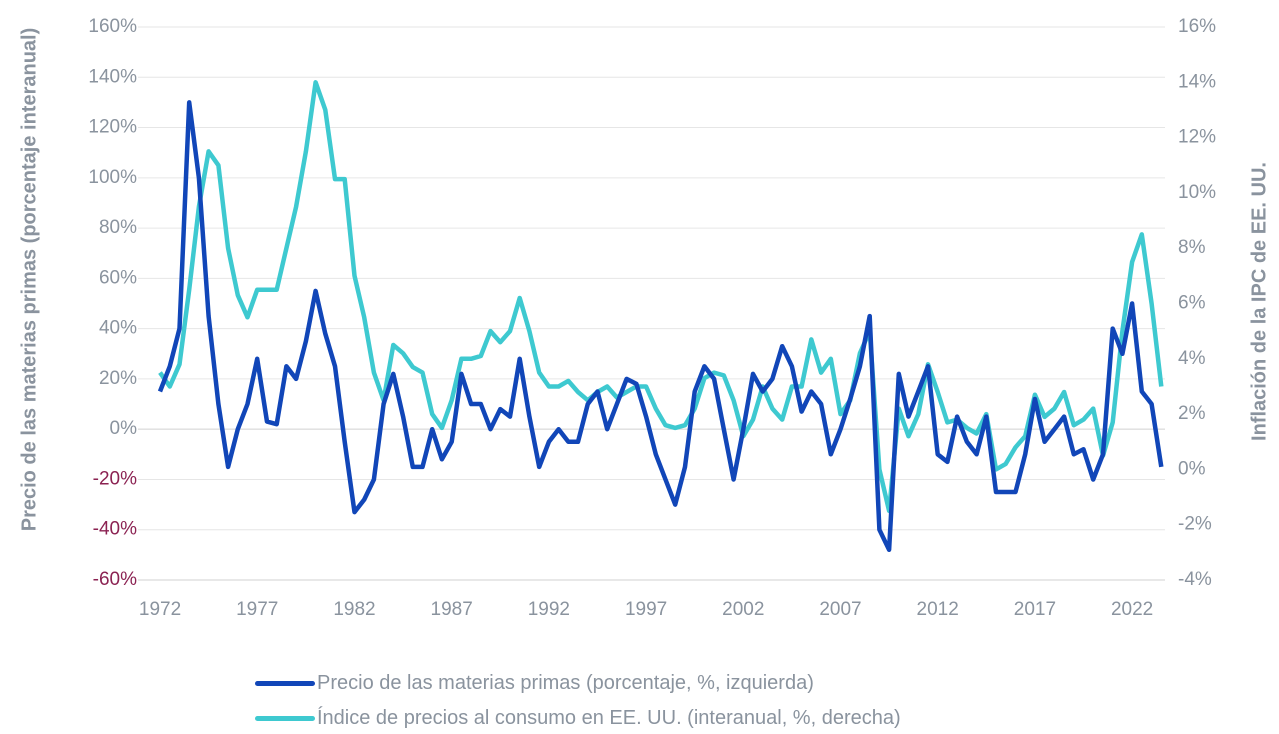 The height and width of the screenshot is (734, 1279). Describe the element at coordinates (938, 609) in the screenshot. I see `x-tick-label: 2012` at that location.